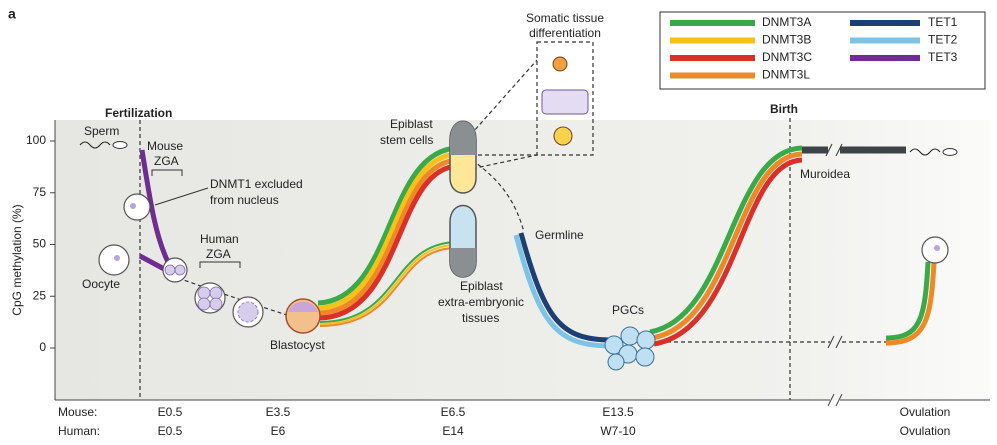  Describe the element at coordinates (787, 57) in the screenshot. I see `legend-label: DNMT3C` at that location.